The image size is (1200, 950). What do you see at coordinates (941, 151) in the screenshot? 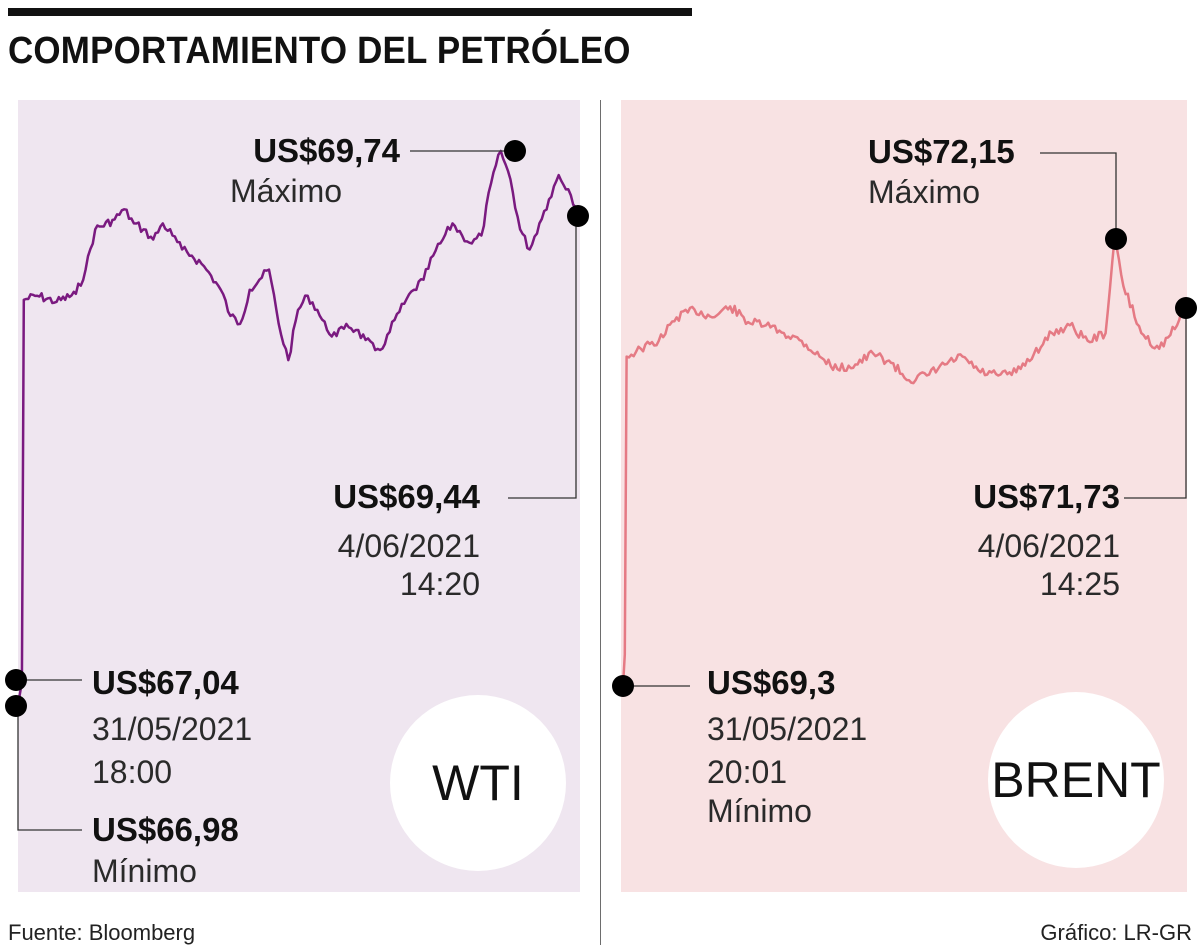
I see `brent-max-value: US$72,15` at bounding box center [941, 151].